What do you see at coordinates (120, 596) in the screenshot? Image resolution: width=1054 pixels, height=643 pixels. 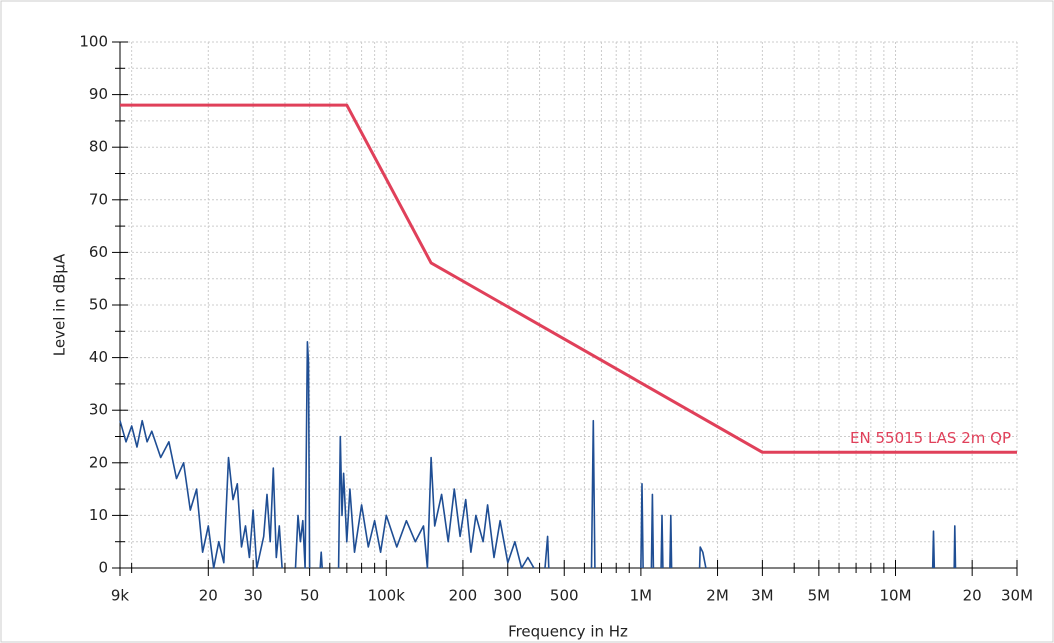 I see `x-tick-label: 9k` at bounding box center [120, 596].